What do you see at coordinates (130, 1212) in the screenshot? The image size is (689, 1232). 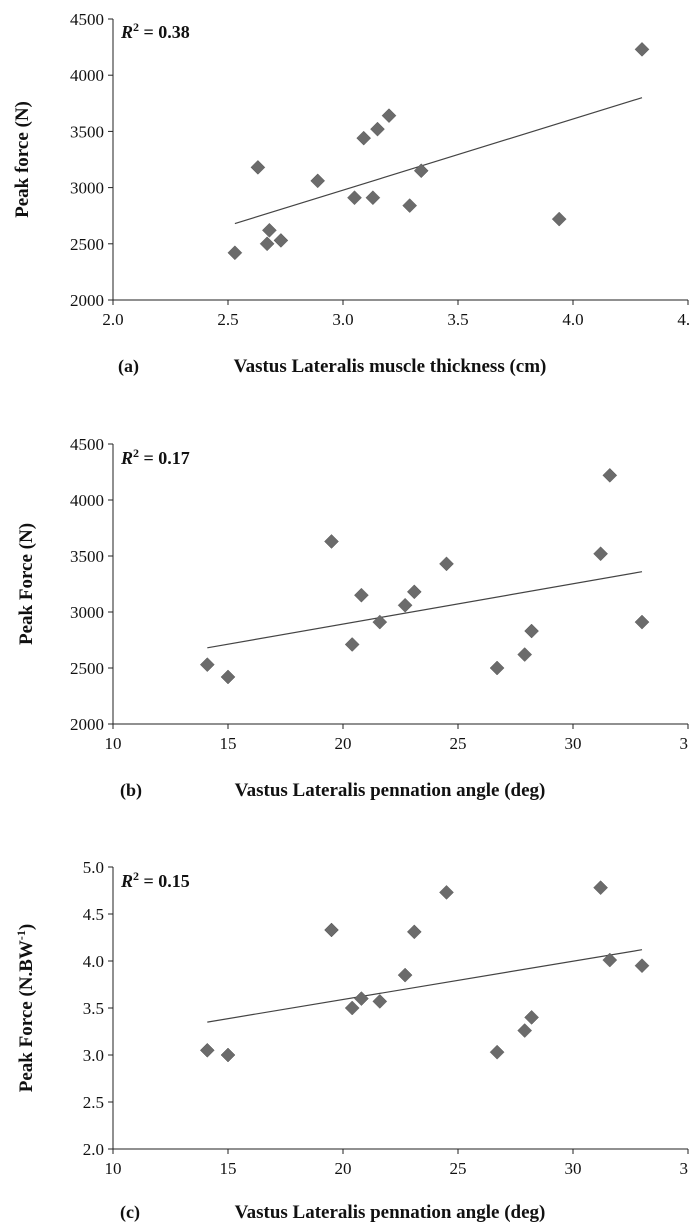 I see `panel-label: (c)` at bounding box center [130, 1212].